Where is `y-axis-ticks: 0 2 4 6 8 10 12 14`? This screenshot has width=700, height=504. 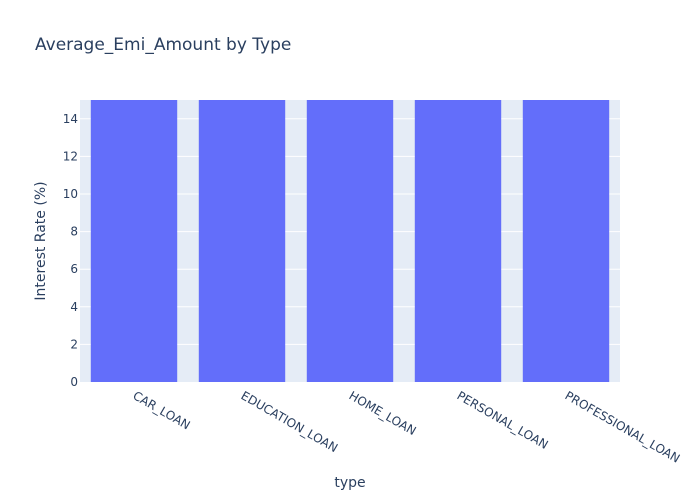
y-axis-ticks: 0 2 4 6 8 10 12 14 is located at coordinates (70, 250).